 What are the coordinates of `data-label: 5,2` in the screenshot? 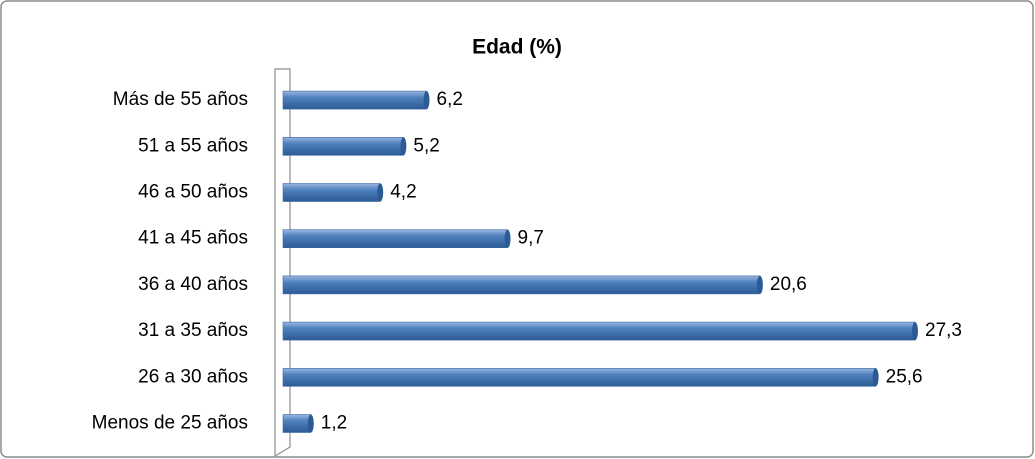 It's located at (426, 145).